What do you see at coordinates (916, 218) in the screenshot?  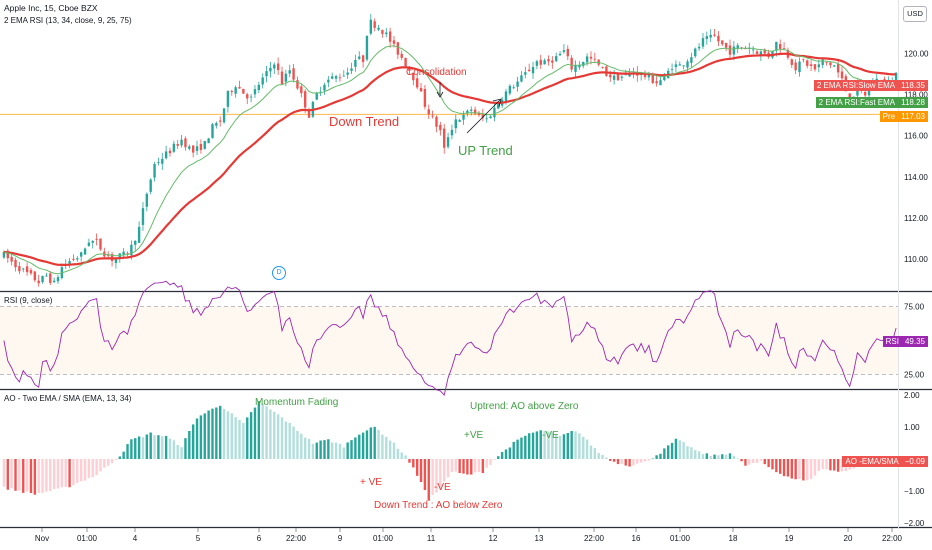 I see `price-tick-label: 112.00` at bounding box center [916, 218].